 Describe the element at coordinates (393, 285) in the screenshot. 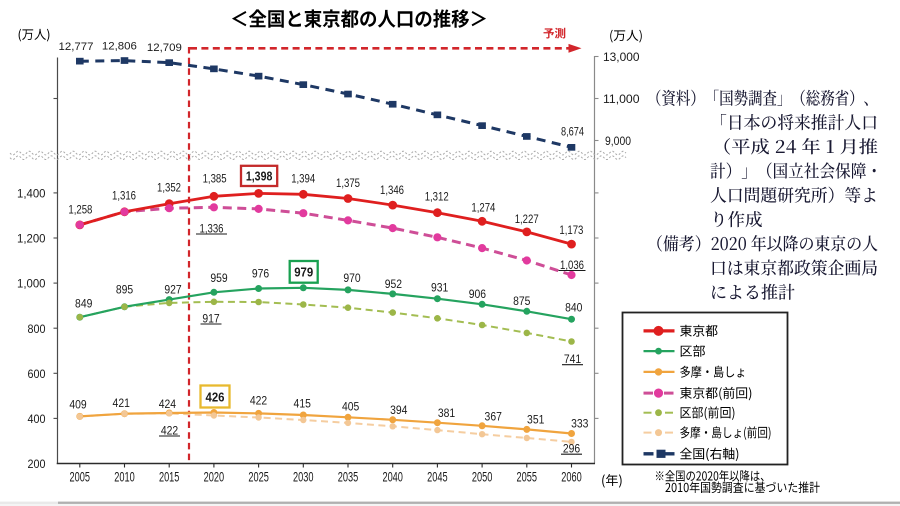

I see `svg-text: 952` at that location.